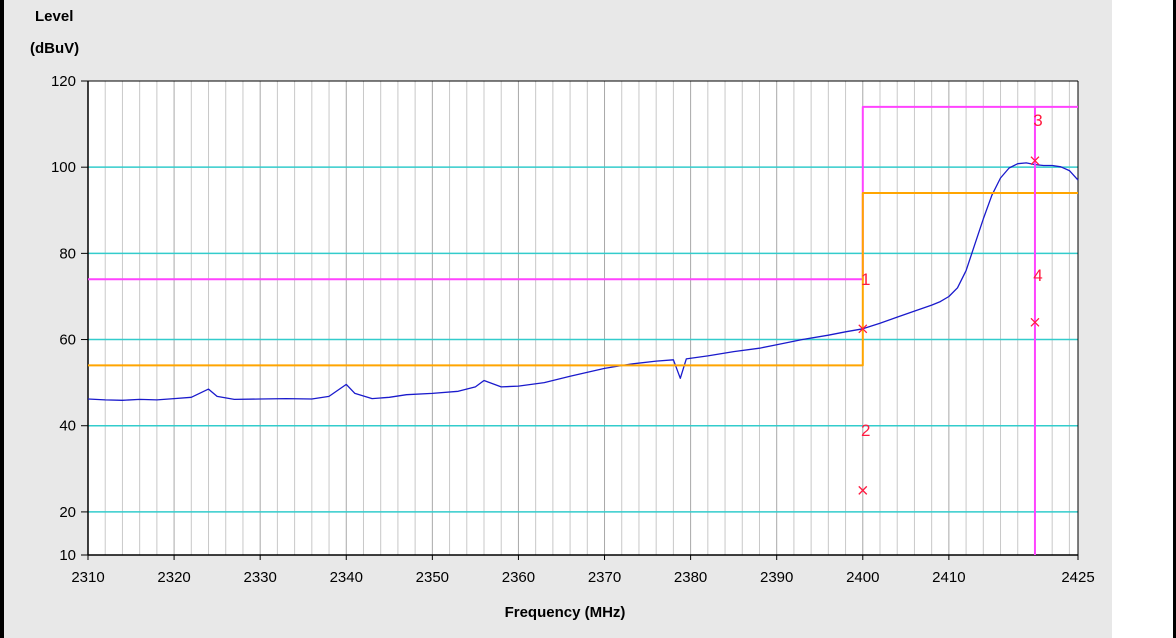  What do you see at coordinates (862, 577) in the screenshot?
I see `x-tick-label: 2400` at bounding box center [862, 577].